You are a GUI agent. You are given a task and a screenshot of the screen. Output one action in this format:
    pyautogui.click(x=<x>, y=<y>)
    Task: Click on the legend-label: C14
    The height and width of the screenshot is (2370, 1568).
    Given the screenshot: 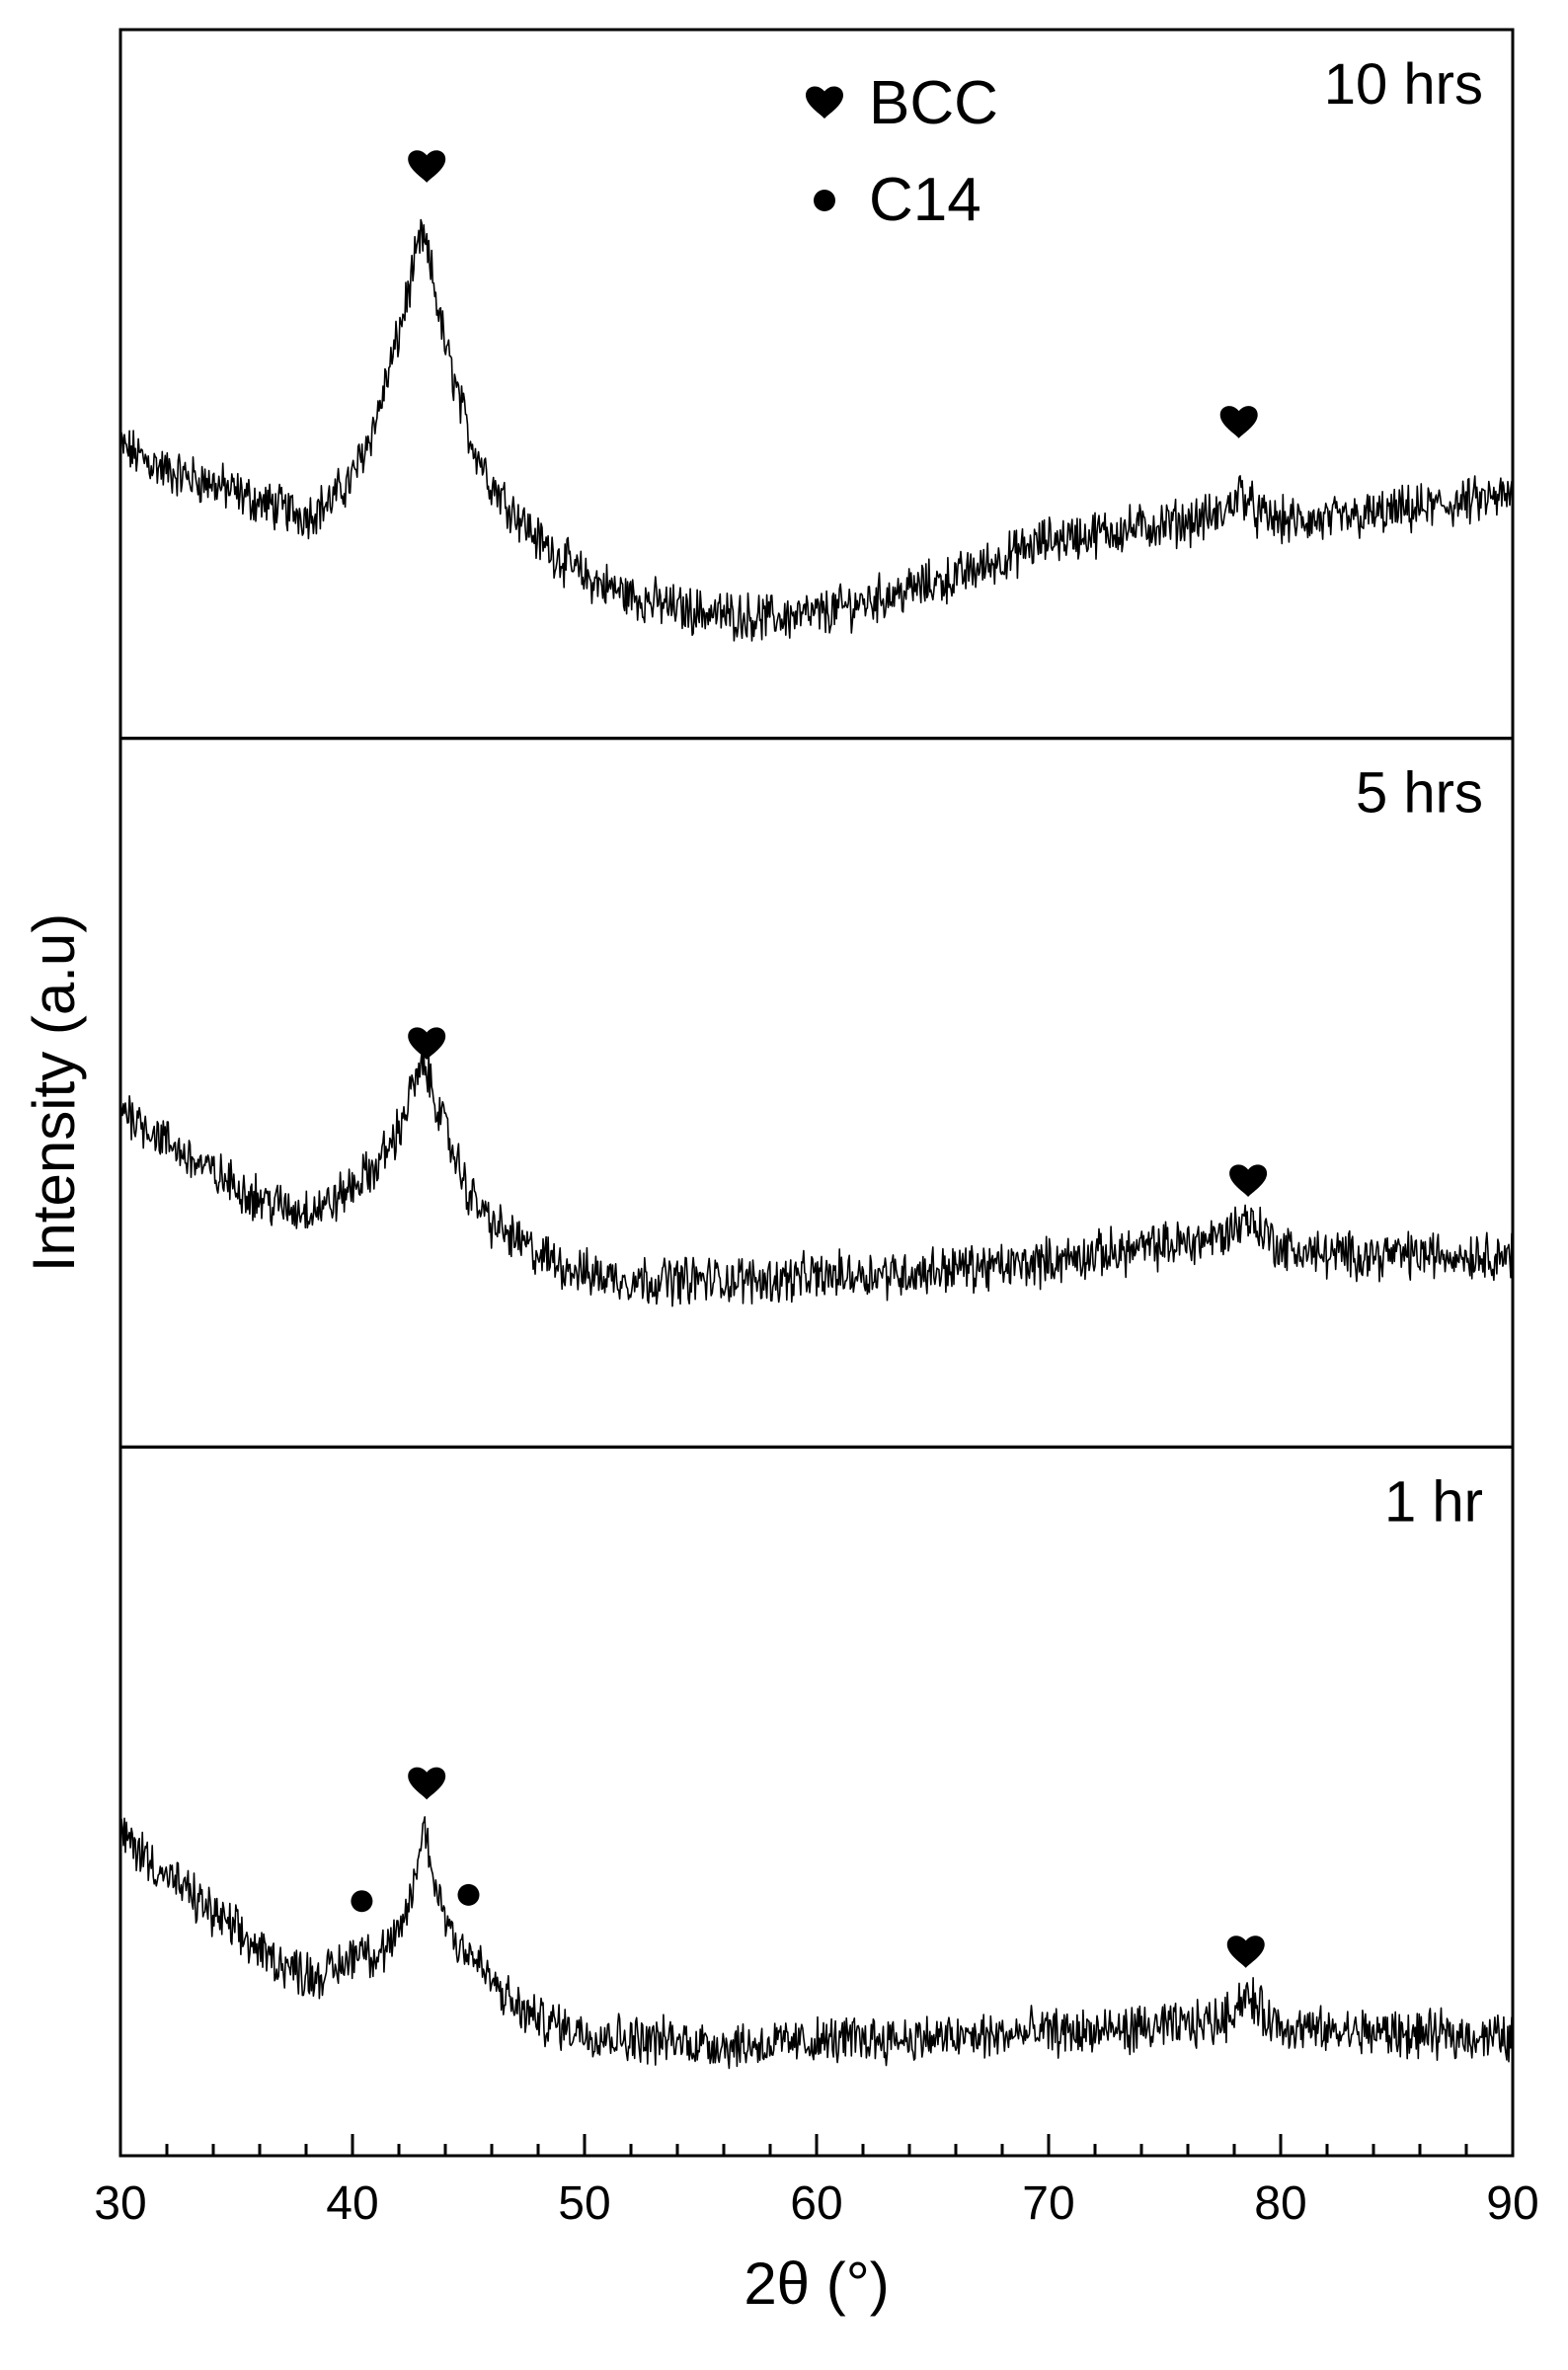 What is the action you would take?
    pyautogui.click(x=925, y=200)
    